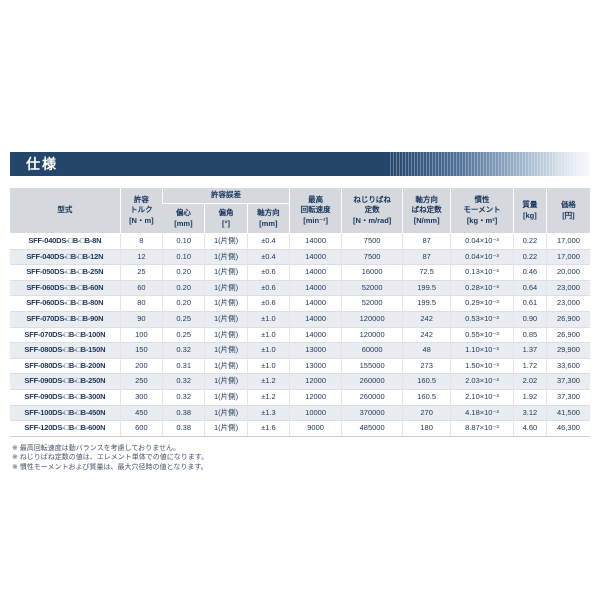 This screenshot has height=600, width=600. I want to click on footnote: ※ 最高回転速度は動バランスを考慮しておりません。, so click(96, 448).